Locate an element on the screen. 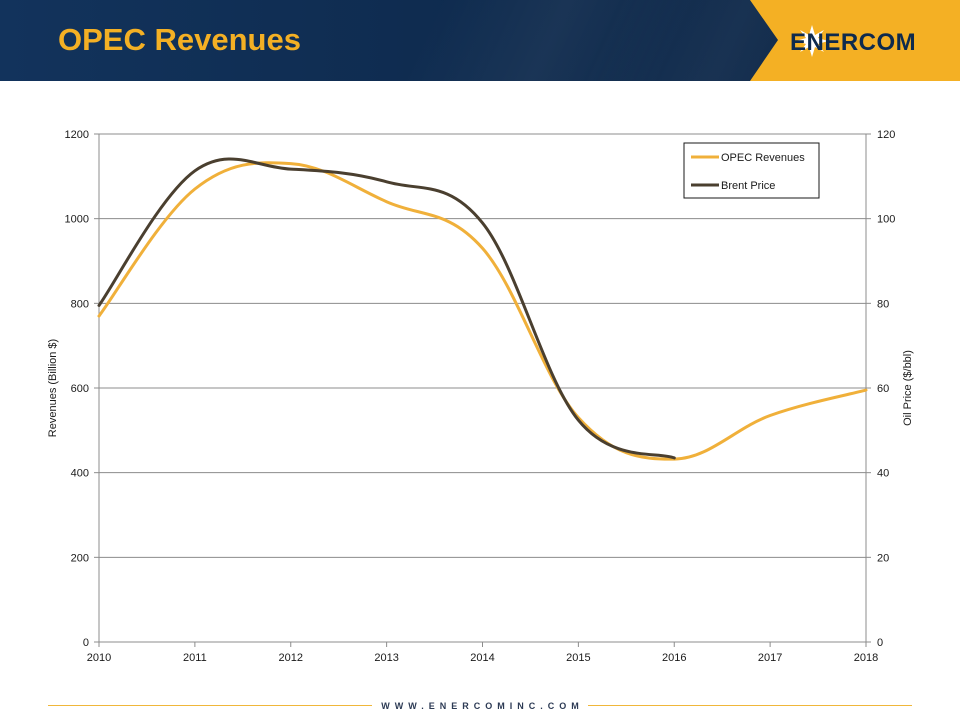 The height and width of the screenshot is (720, 960). x-tick-label: 2017 is located at coordinates (770, 658).